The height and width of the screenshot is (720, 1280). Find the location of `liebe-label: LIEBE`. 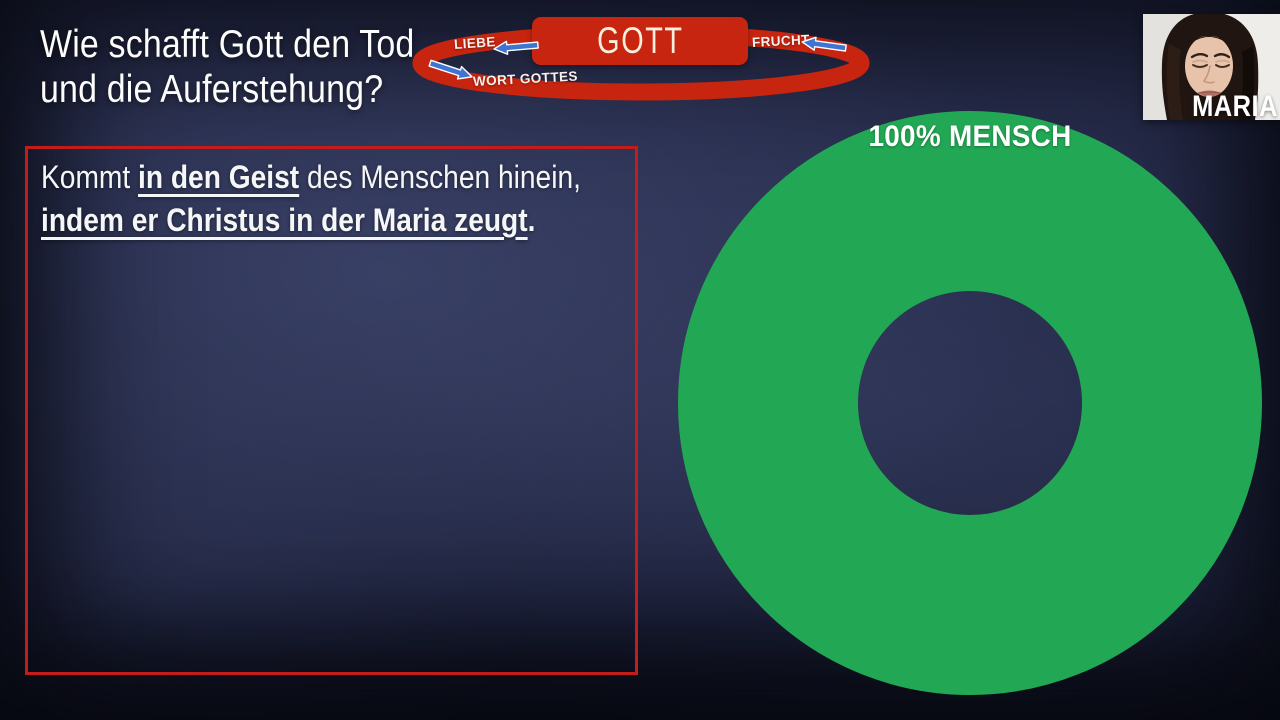

liebe-label: LIEBE is located at coordinates (475, 43).